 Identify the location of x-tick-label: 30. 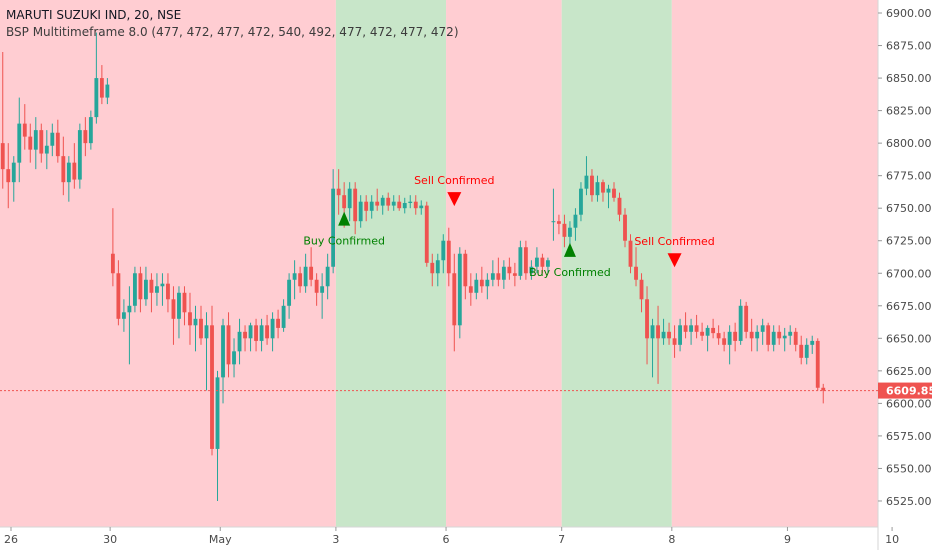
(110, 539).